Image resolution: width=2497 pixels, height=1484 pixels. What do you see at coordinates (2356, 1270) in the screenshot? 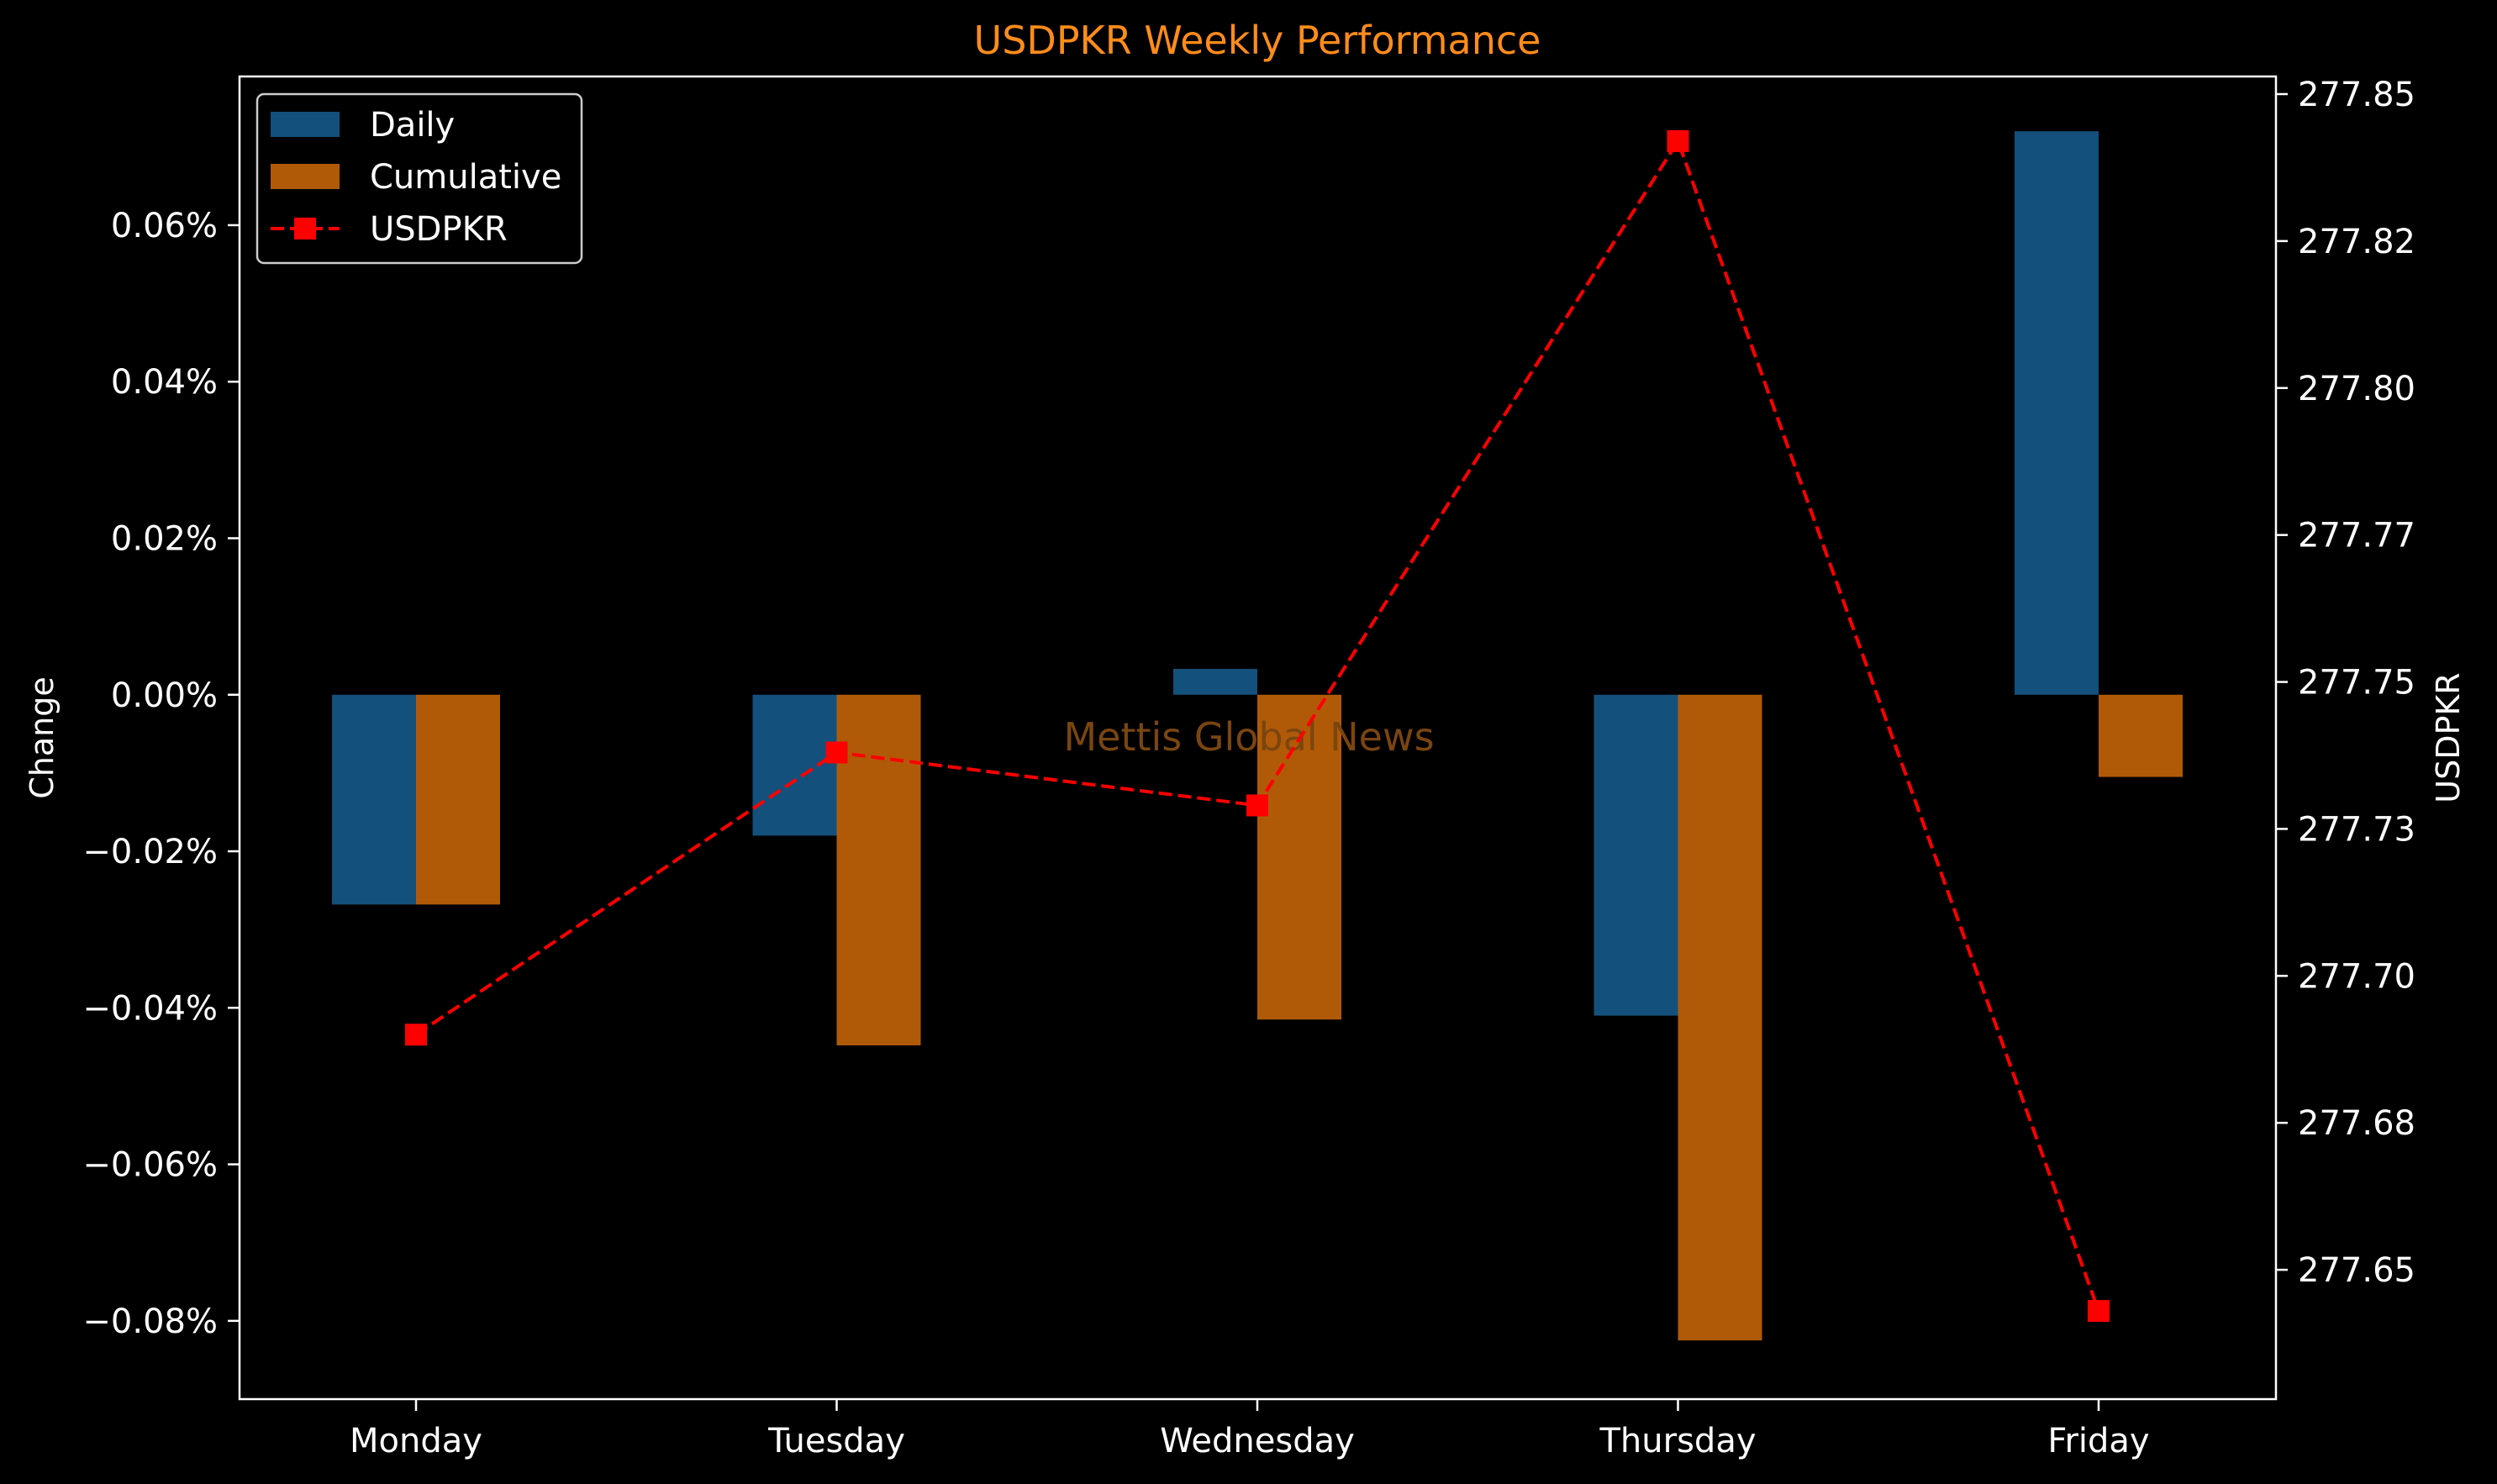
I see `right-tick-label: 277.65` at bounding box center [2356, 1270].